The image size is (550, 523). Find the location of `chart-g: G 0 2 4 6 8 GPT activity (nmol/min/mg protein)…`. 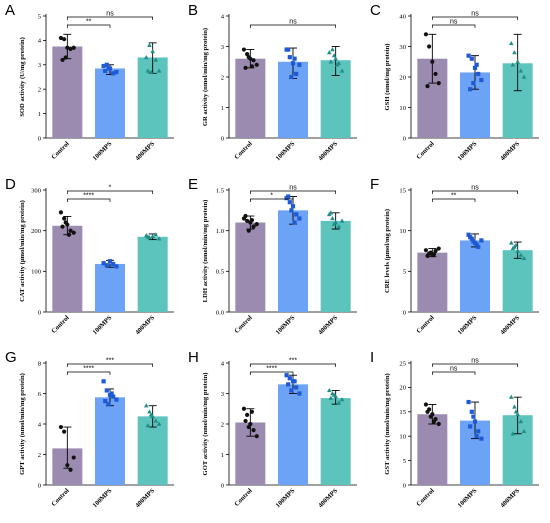

chart-g: G 0 2 4 6 8 GPT activity (nmol/min/mg protein)… is located at coordinates (89, 429).